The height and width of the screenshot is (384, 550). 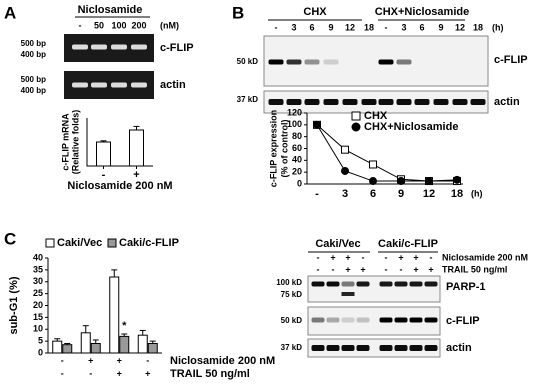 I want to click on blot, so click(x=374, y=348).